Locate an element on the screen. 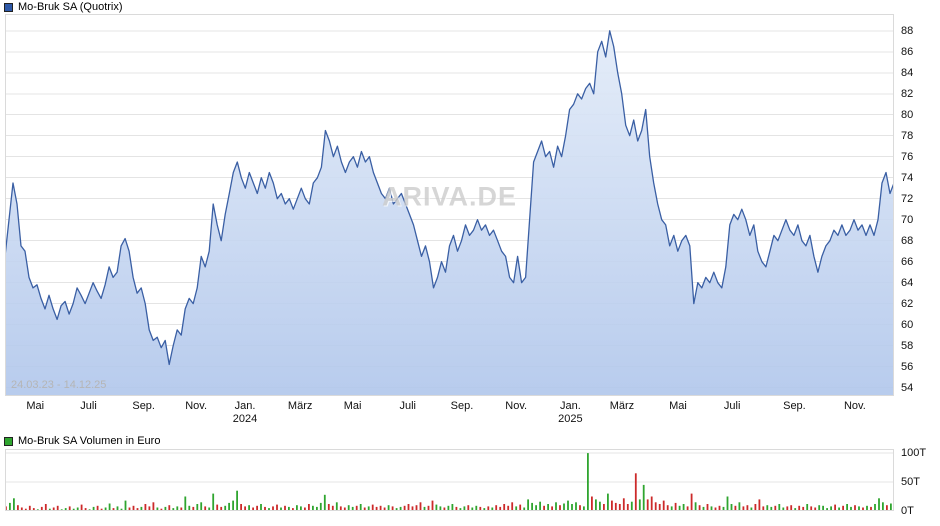  volume-legend: Mo-Bruk SA Volumen in Euro is located at coordinates (82, 441).